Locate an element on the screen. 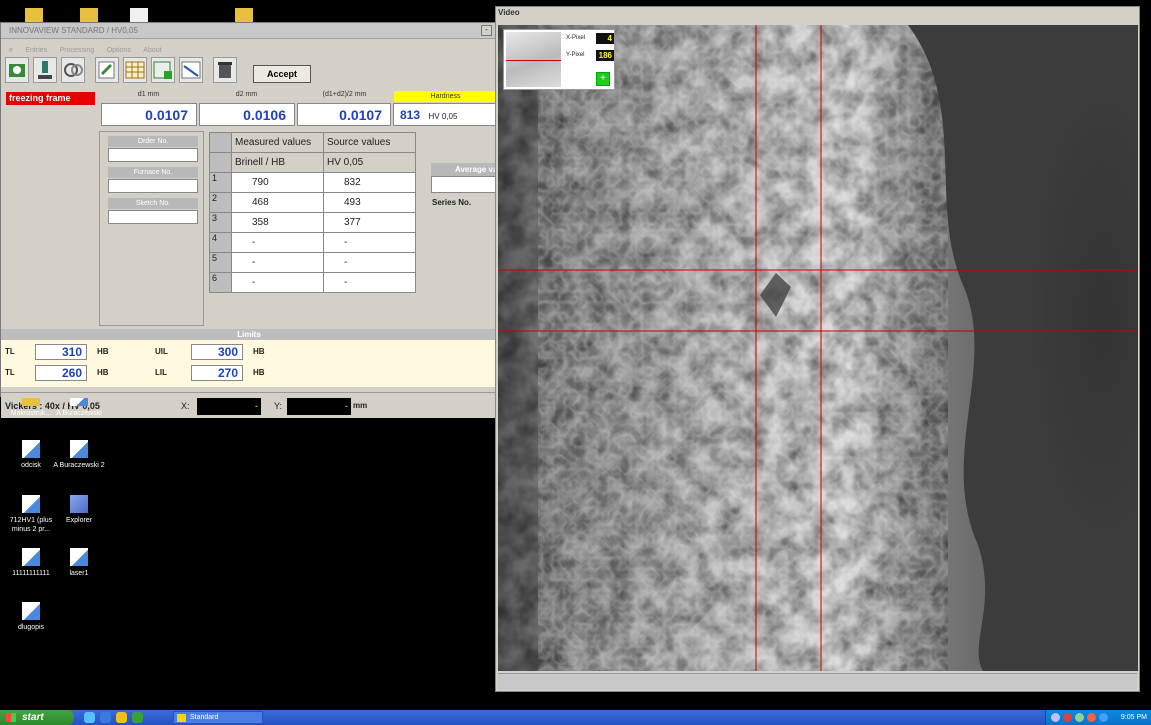 This screenshot has height=725, width=1151. measured-cell: 468 is located at coordinates (277, 202).